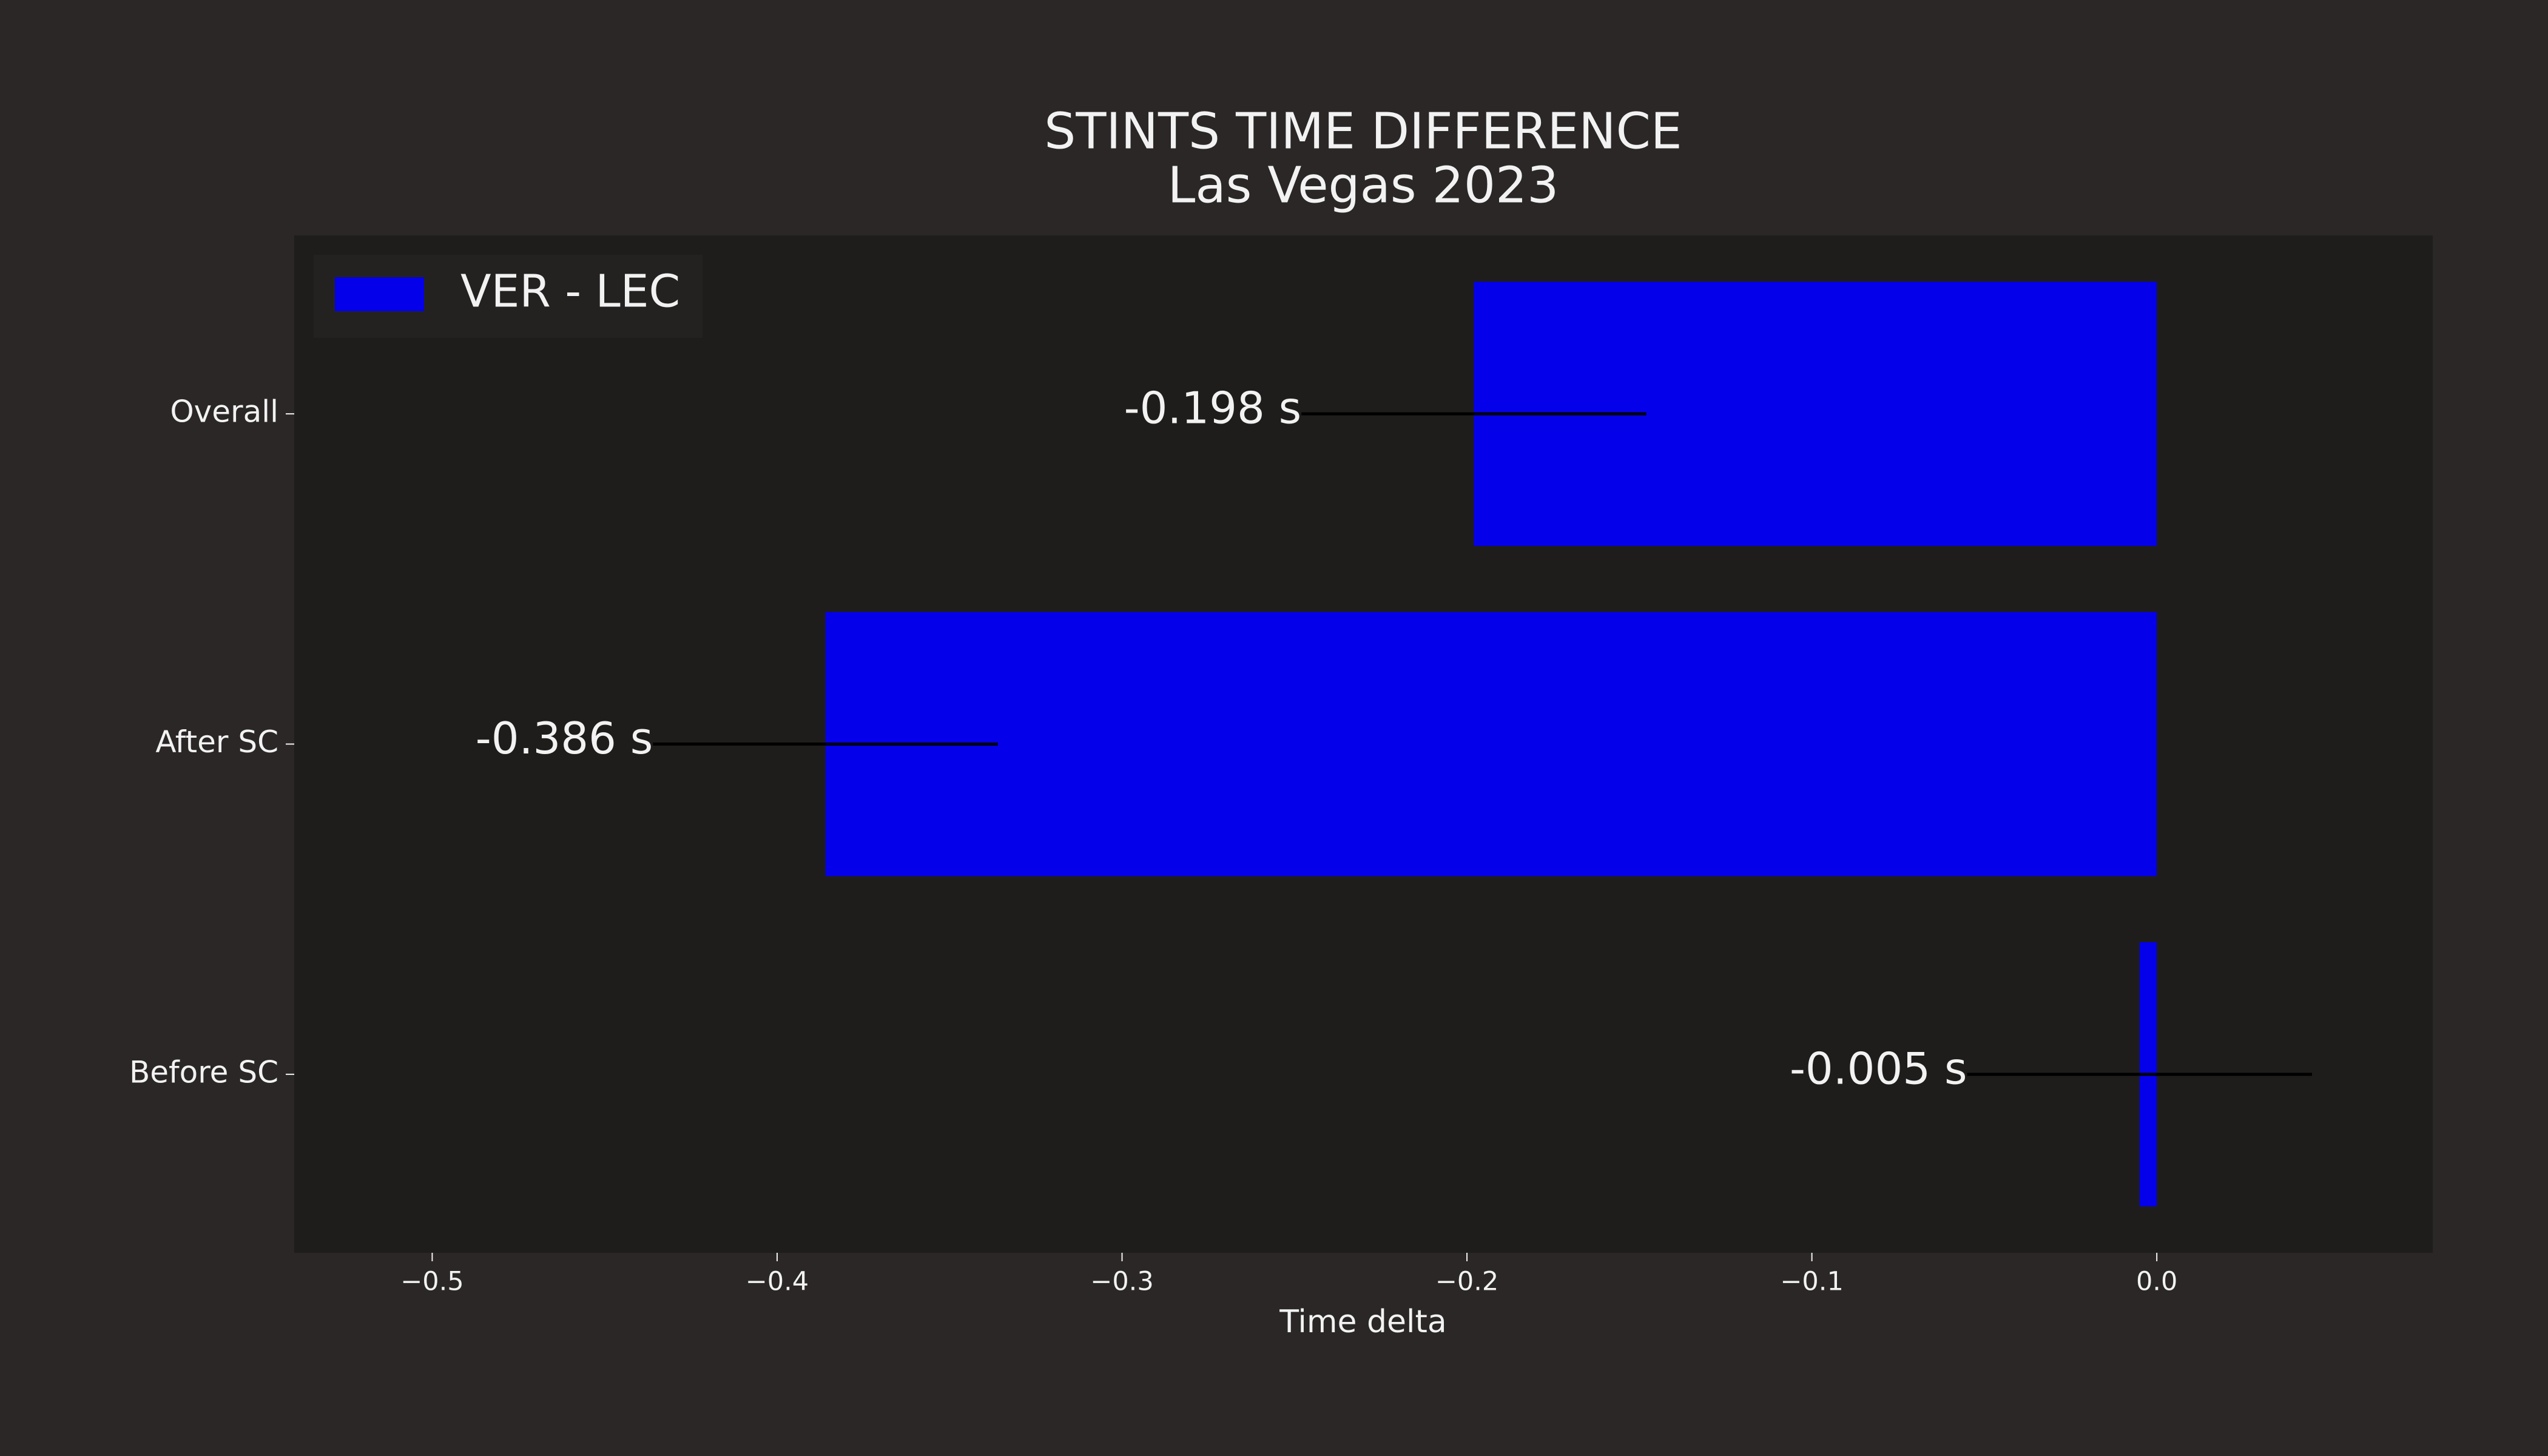  I want to click on y-tick-label: Before SC, so click(203, 1072).